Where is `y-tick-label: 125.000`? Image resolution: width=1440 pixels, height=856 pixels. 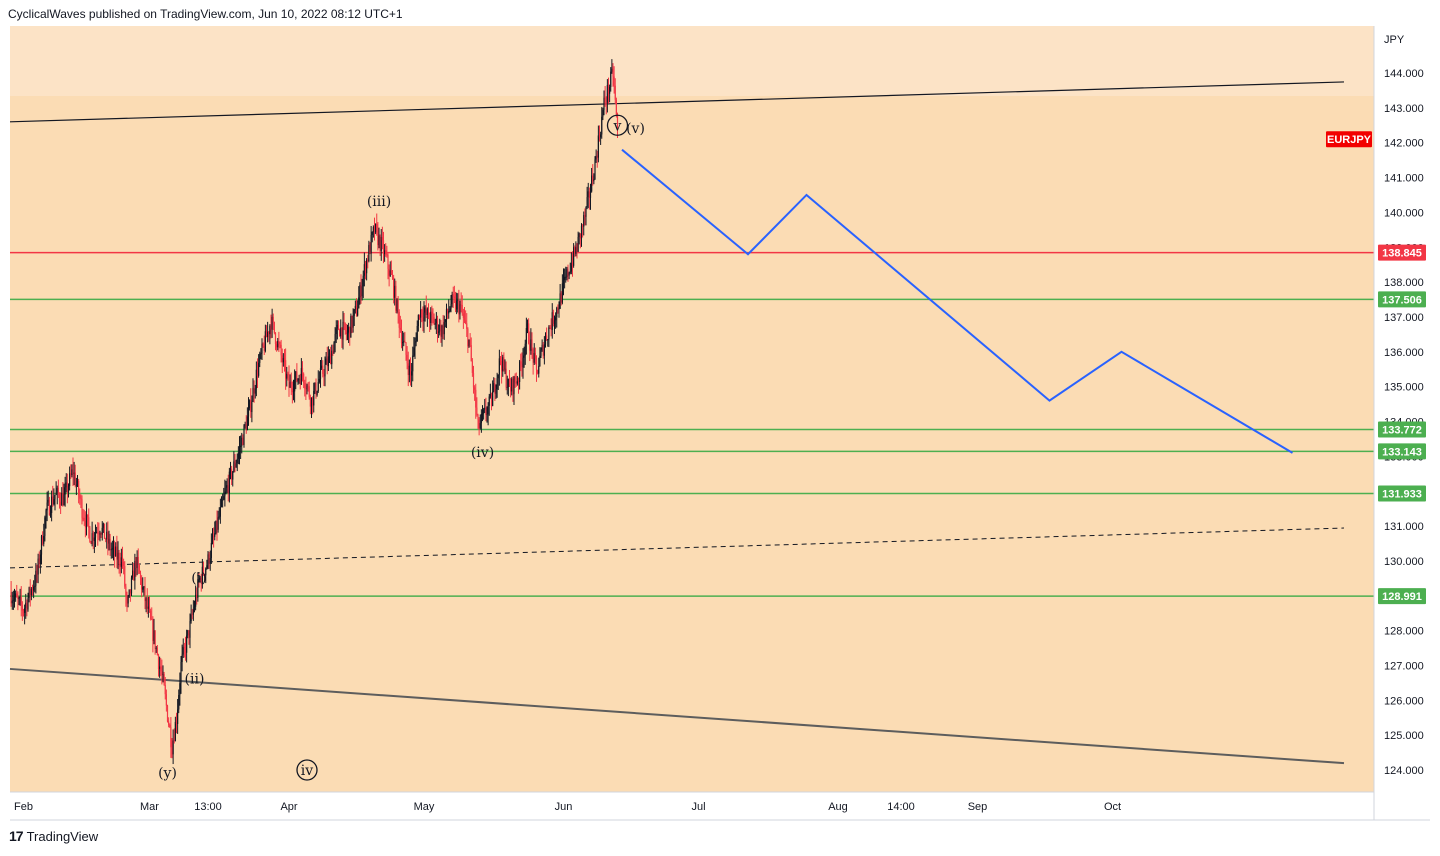
y-tick-label: 125.000 is located at coordinates (1404, 736).